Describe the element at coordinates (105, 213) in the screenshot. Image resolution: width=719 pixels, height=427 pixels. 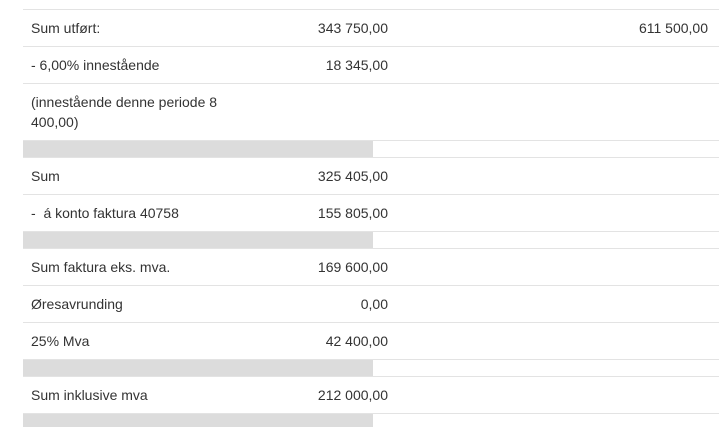
I see `row-label: - á konto faktura 40758` at that location.